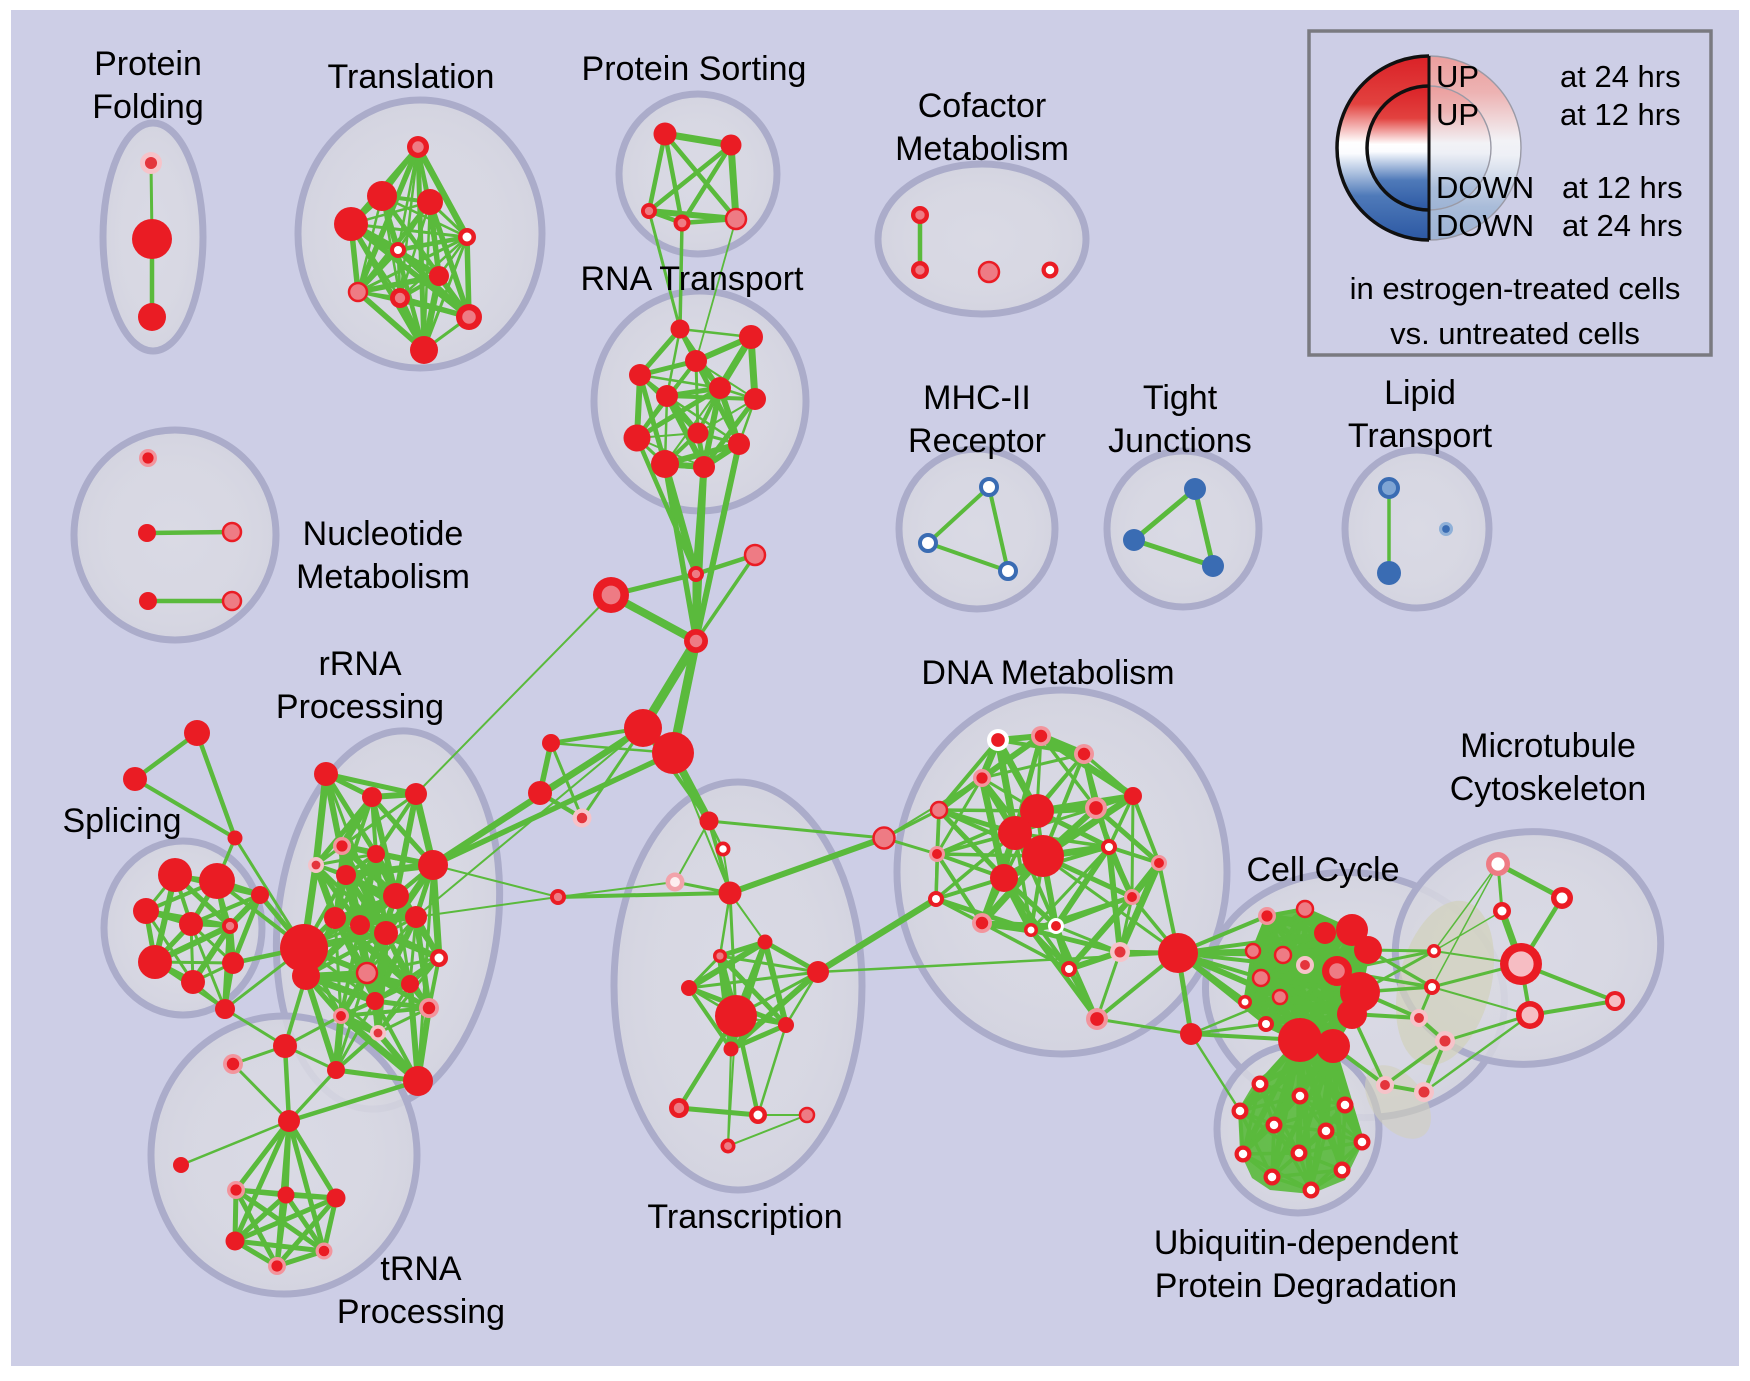  I want to click on svg-text: Cofactor, so click(982, 106).